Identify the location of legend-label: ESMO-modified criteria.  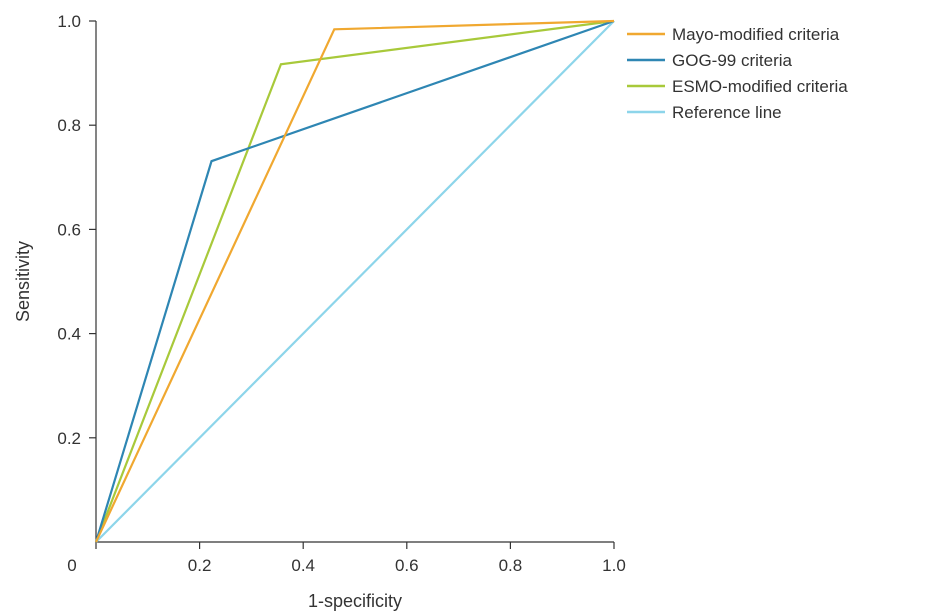
(760, 86).